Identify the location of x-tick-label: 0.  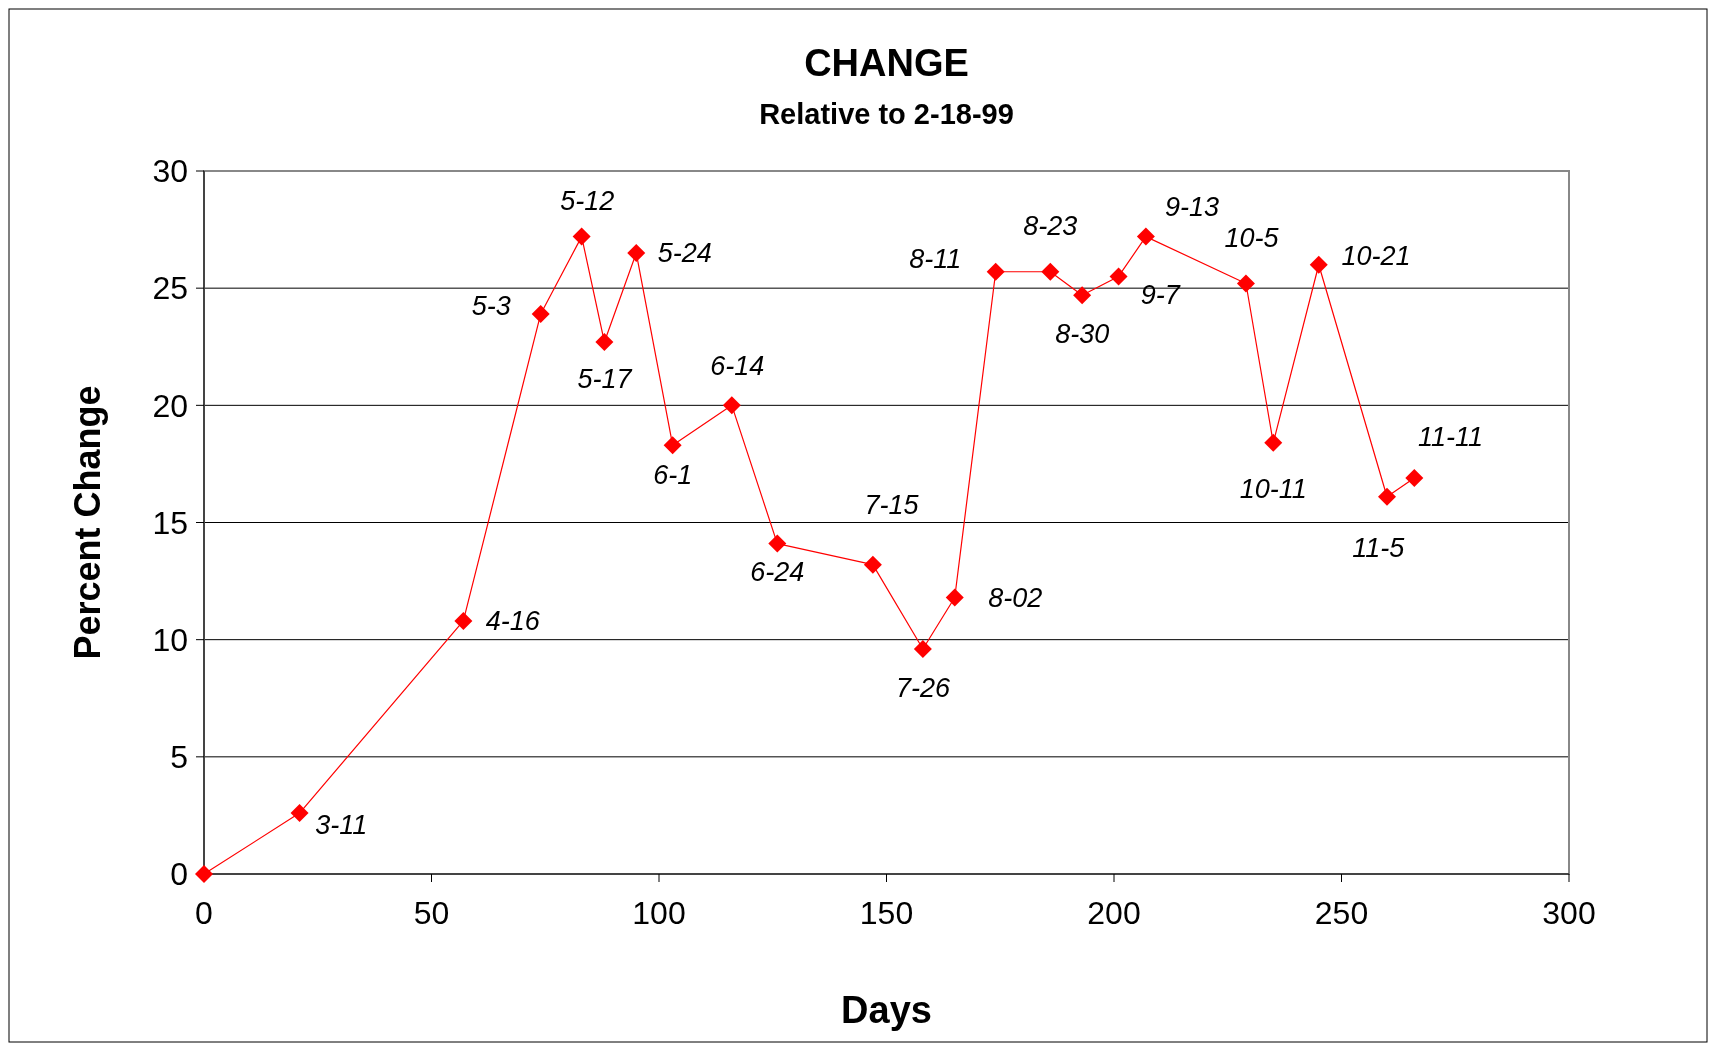
(204, 913).